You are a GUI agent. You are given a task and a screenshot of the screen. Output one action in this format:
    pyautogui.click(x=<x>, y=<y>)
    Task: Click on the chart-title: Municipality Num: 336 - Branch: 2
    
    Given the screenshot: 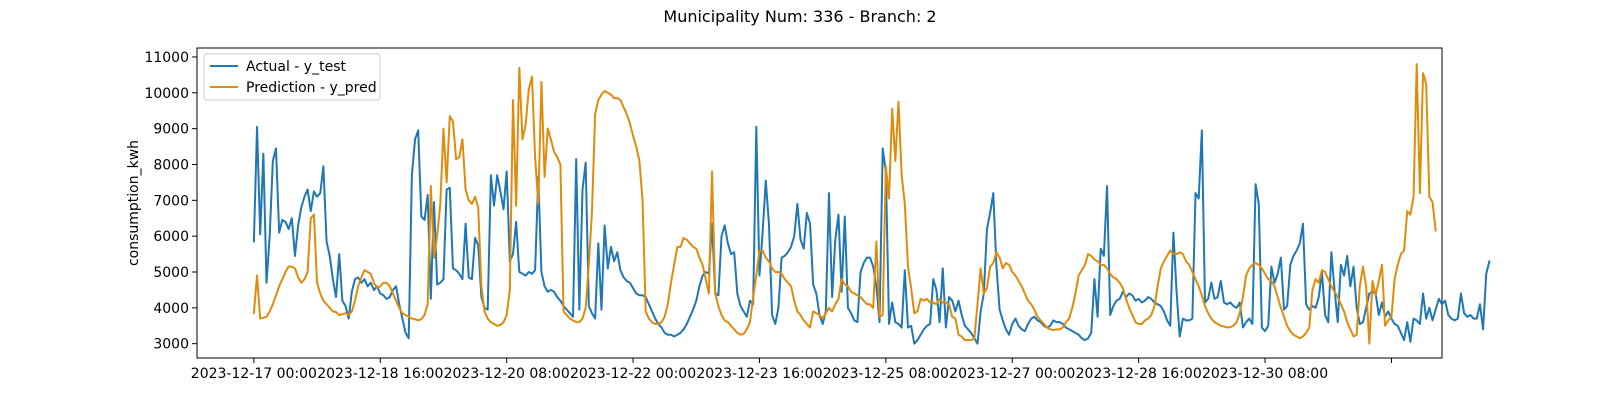 What is the action you would take?
    pyautogui.click(x=799, y=16)
    